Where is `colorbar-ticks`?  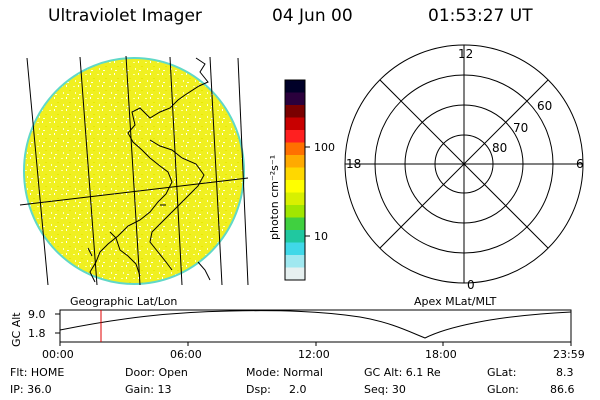 colorbar-ticks is located at coordinates (307, 191).